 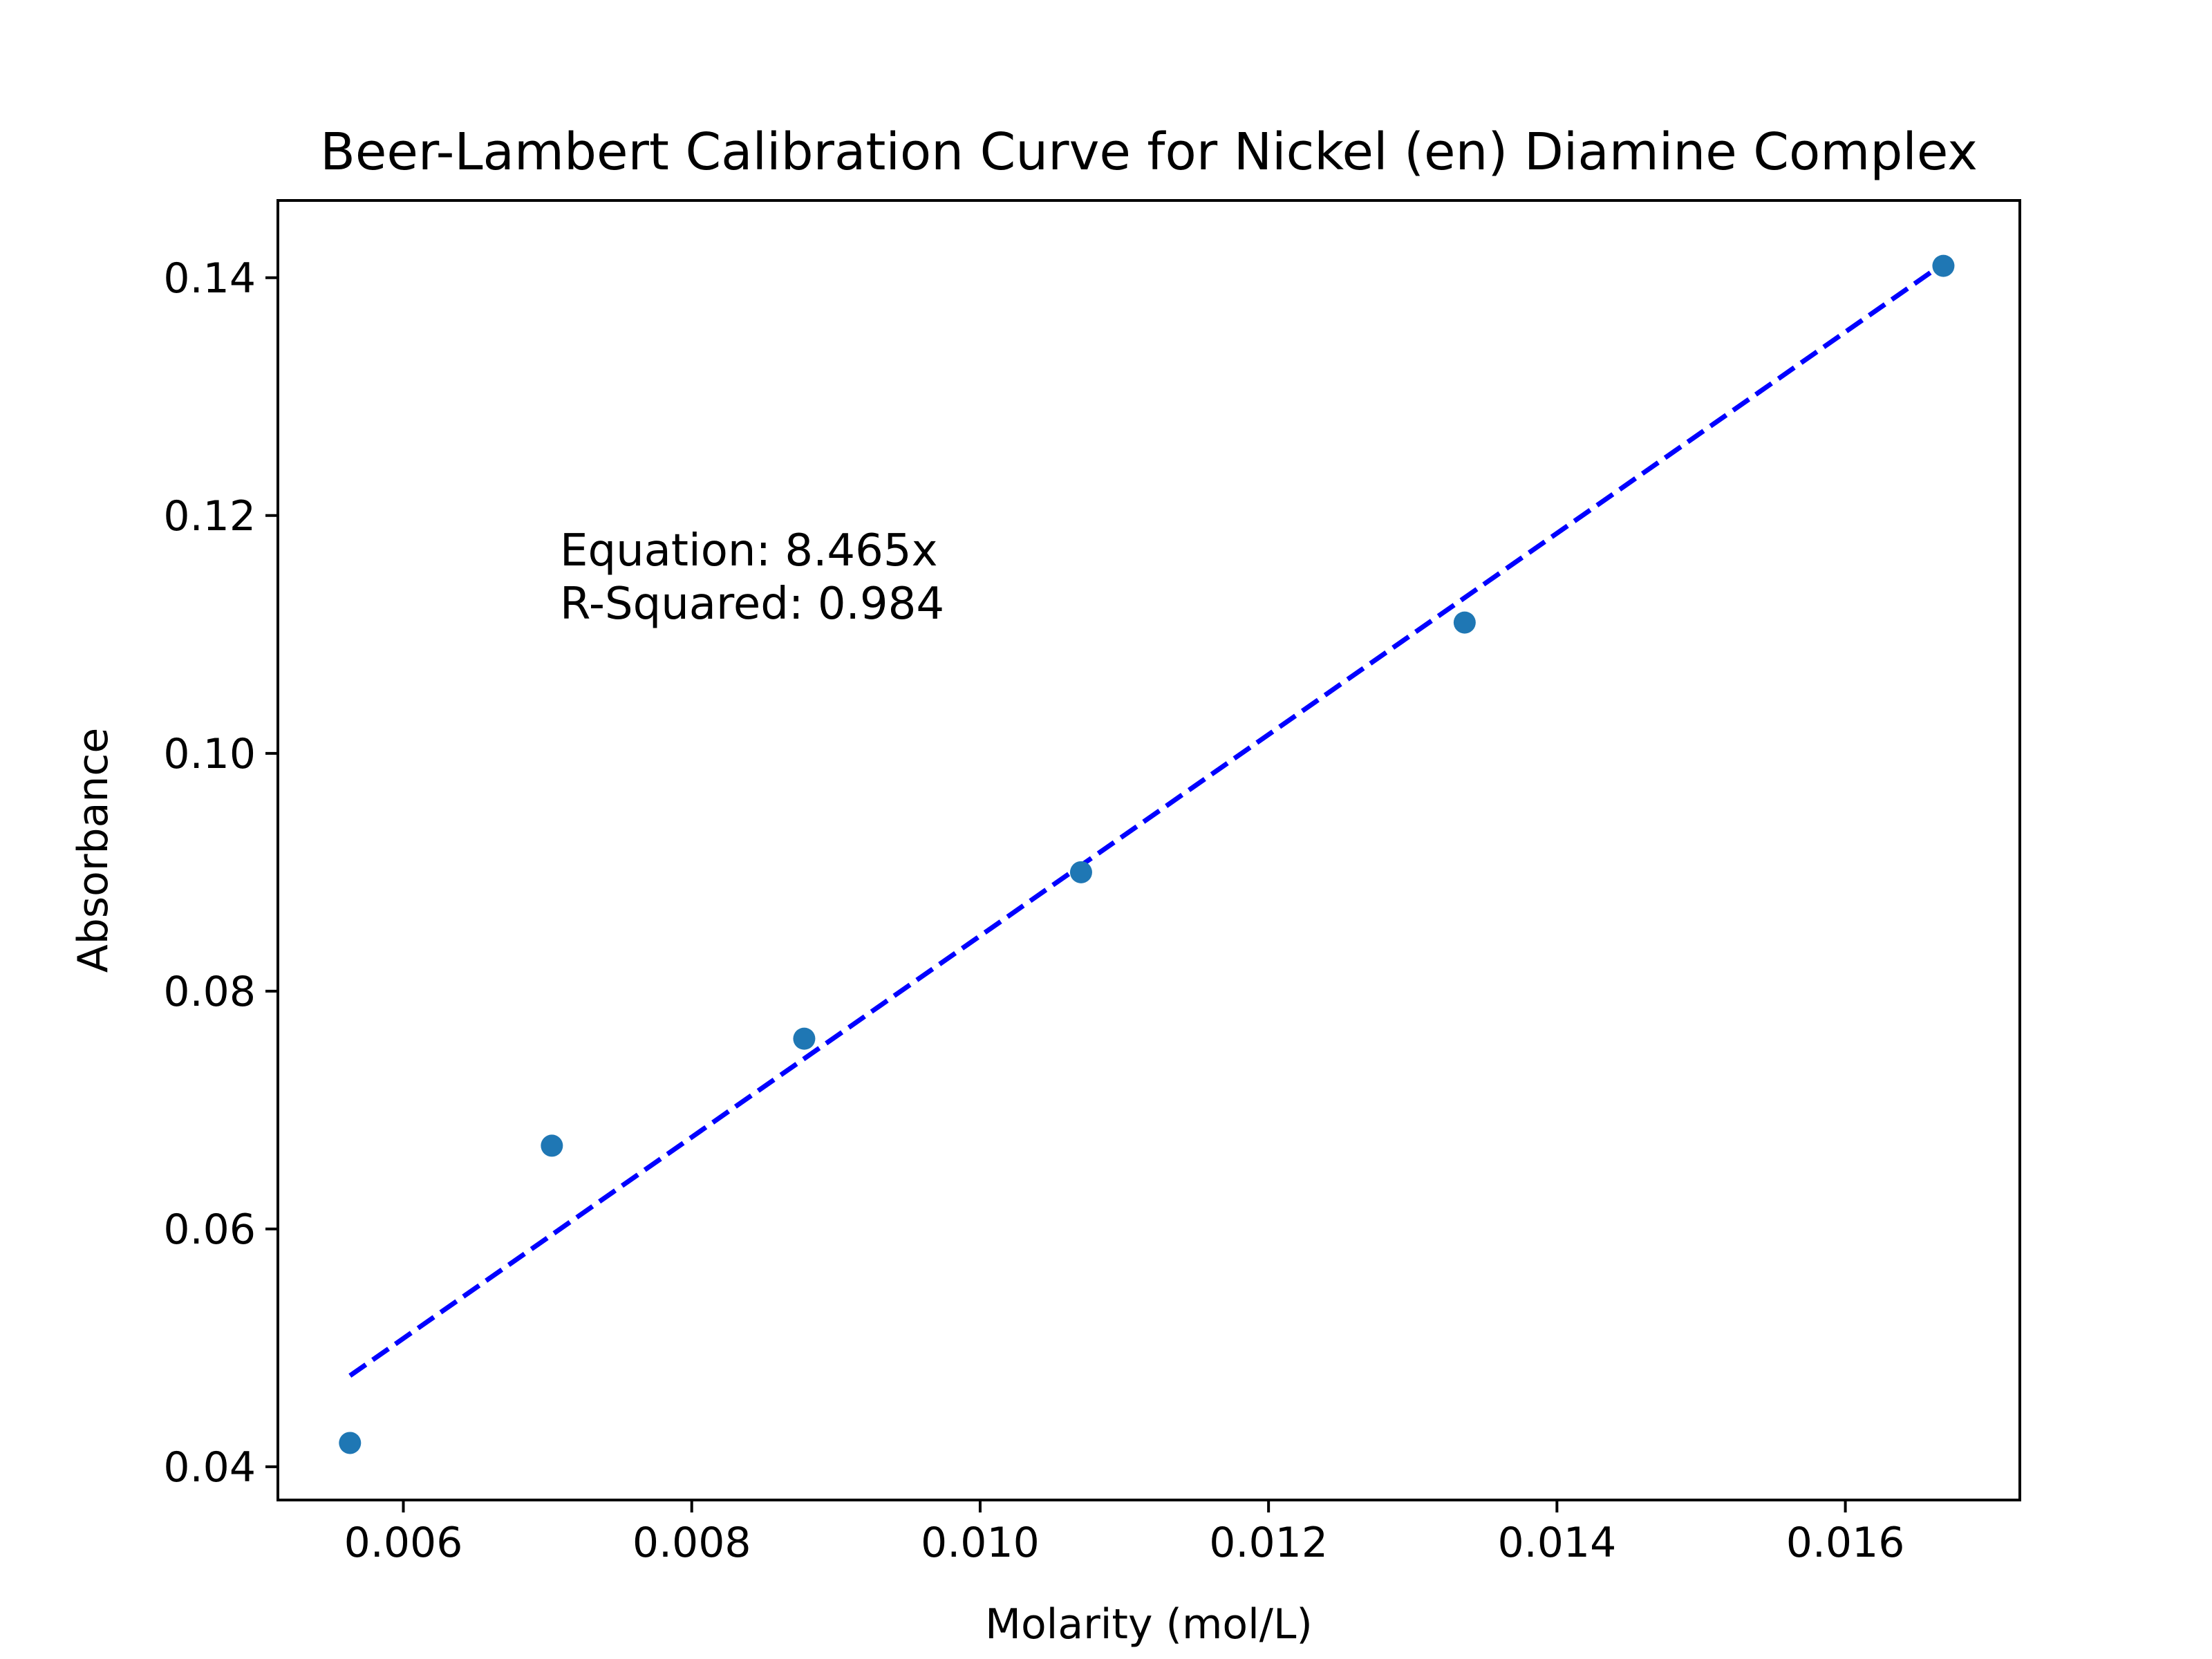 I want to click on y-tick-label: 0.04, so click(x=209, y=1467).